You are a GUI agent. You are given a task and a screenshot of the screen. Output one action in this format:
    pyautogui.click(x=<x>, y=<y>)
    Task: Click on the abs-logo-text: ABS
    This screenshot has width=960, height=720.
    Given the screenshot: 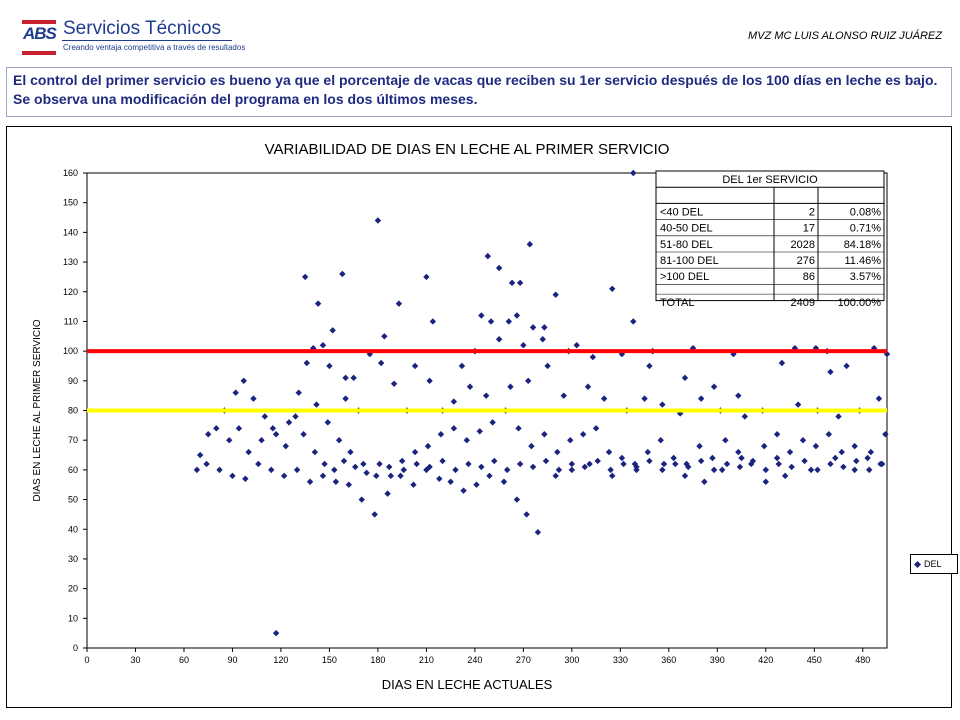 What is the action you would take?
    pyautogui.click(x=40, y=33)
    